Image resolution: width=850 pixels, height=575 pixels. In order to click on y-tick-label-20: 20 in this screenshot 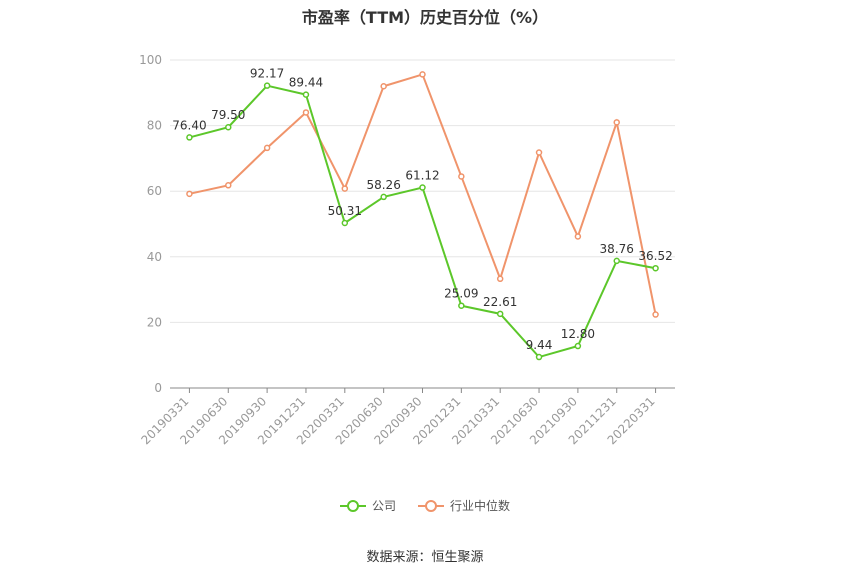, I will do `click(154, 322)`.